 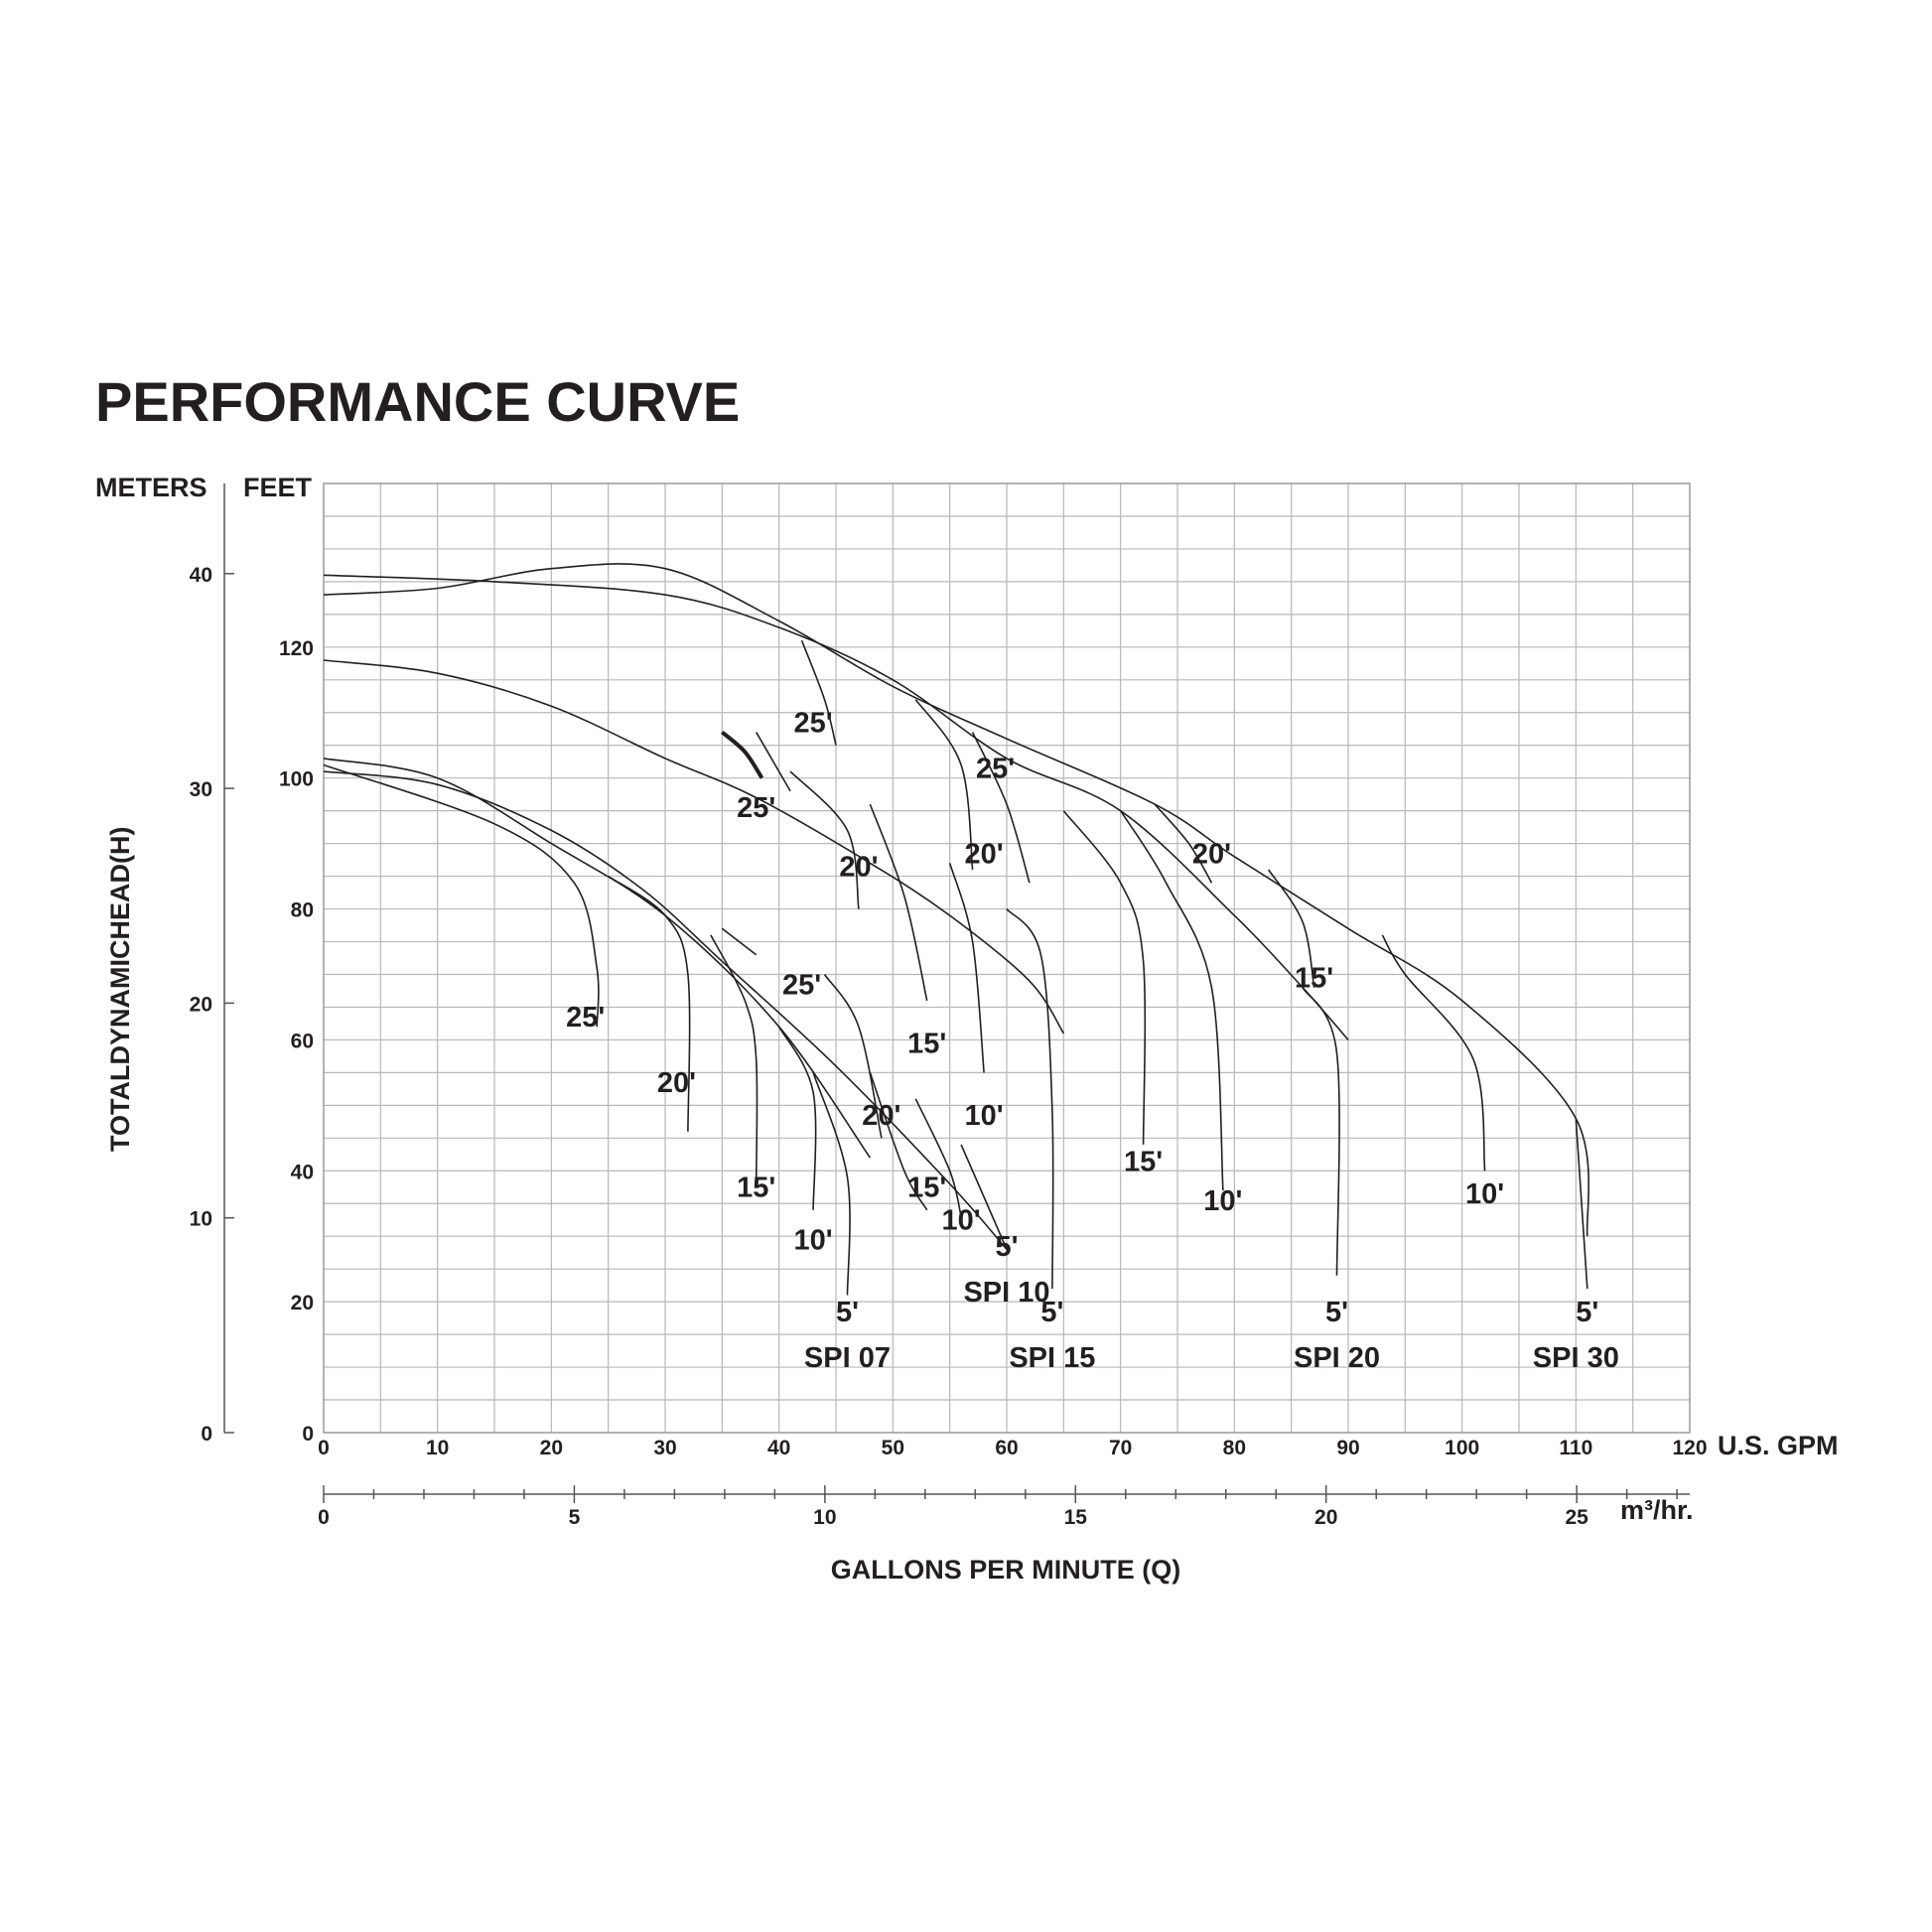 I want to click on x-unit-m3: m³/hr., so click(x=1657, y=1510).